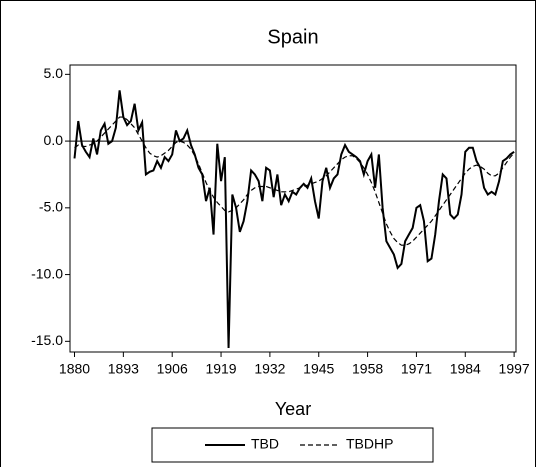  Describe the element at coordinates (514, 369) in the screenshot. I see `x-tick-label: 1997` at that location.